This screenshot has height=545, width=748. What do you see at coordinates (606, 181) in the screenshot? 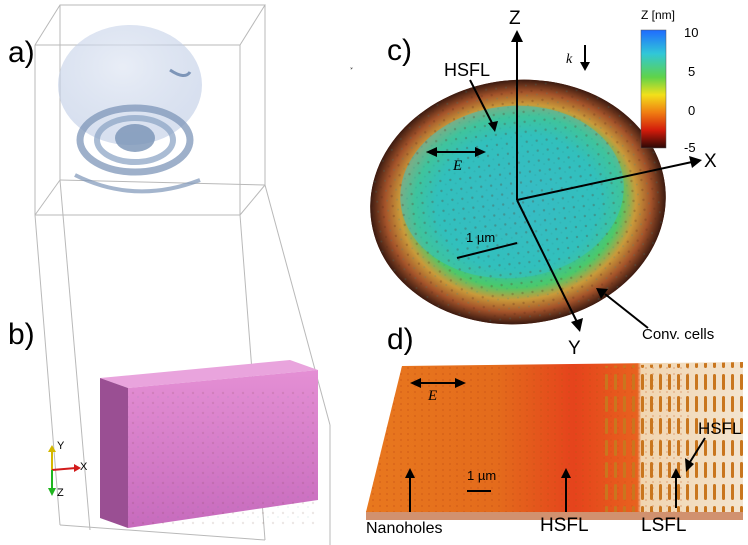
I see `panel-c-axes` at bounding box center [606, 181].